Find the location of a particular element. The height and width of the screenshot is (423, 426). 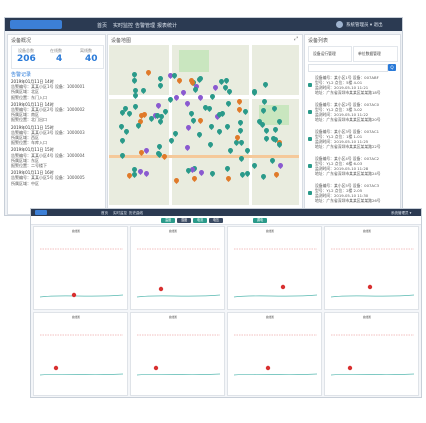

search-button: Q is located at coordinates (392, 67).